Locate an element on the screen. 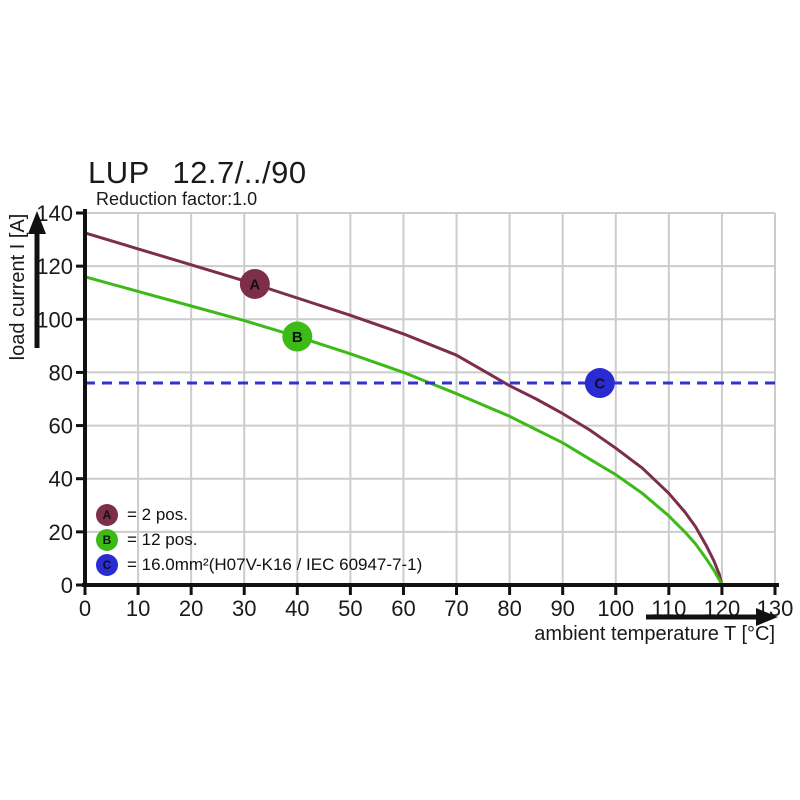 The width and height of the screenshot is (800, 800). x-tick-label: 80 is located at coordinates (509, 608).